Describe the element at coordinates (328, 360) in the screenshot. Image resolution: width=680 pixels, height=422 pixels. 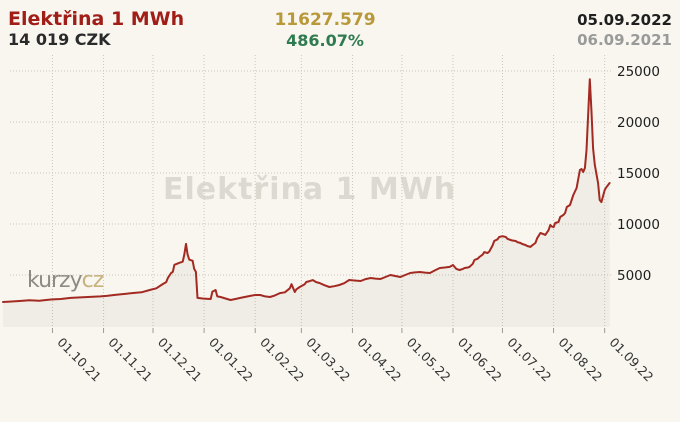
I see `x-axis-label: 01.03.22` at that location.